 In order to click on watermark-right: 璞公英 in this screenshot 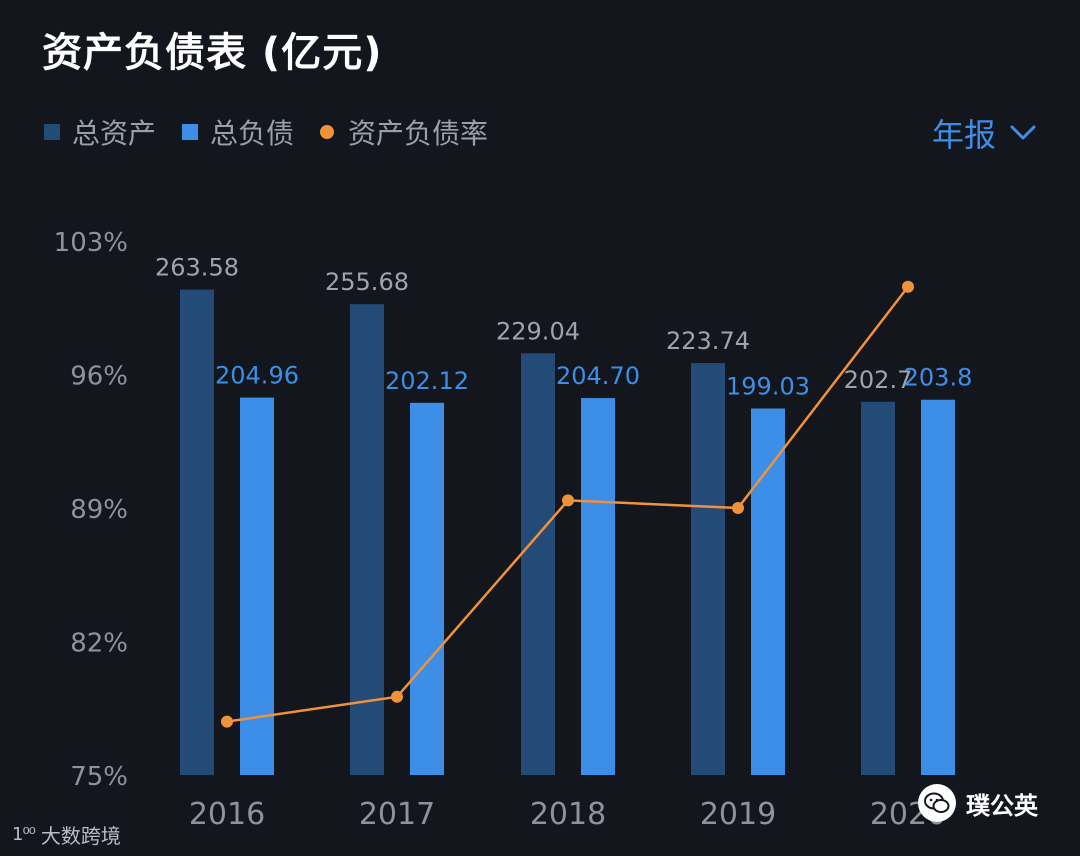, I will do `click(978, 803)`.